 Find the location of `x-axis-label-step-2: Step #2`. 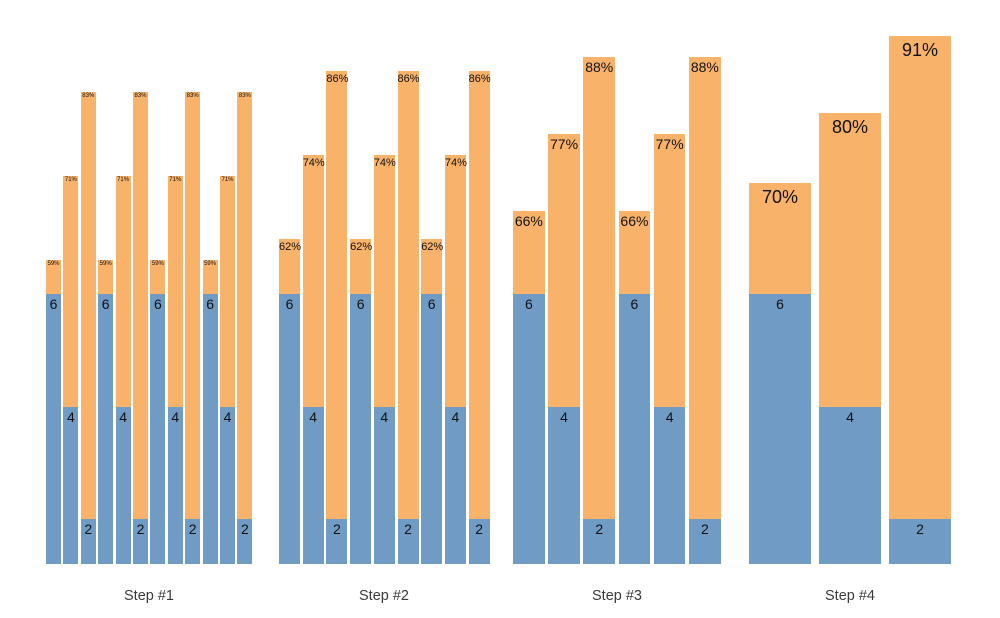

x-axis-label-step-2: Step #2 is located at coordinates (384, 596).